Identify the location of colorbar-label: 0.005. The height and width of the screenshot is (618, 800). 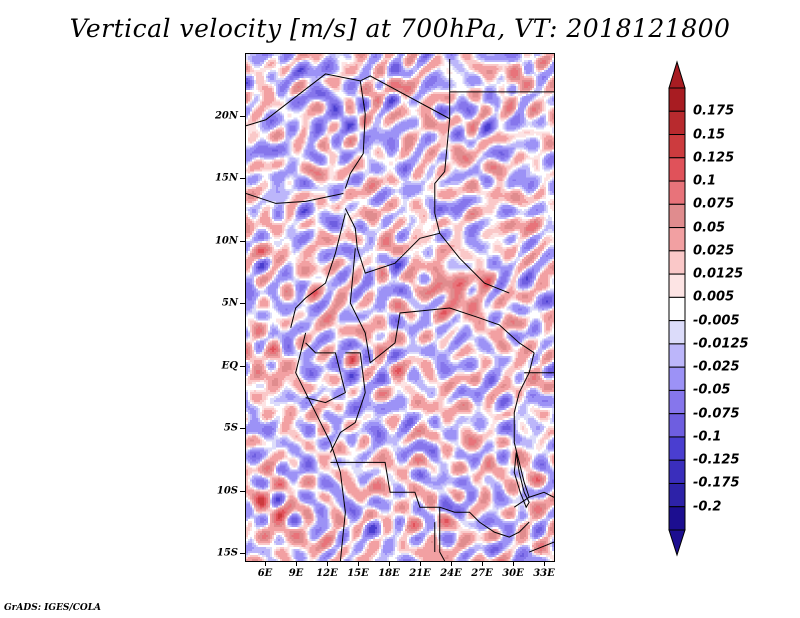
(714, 297).